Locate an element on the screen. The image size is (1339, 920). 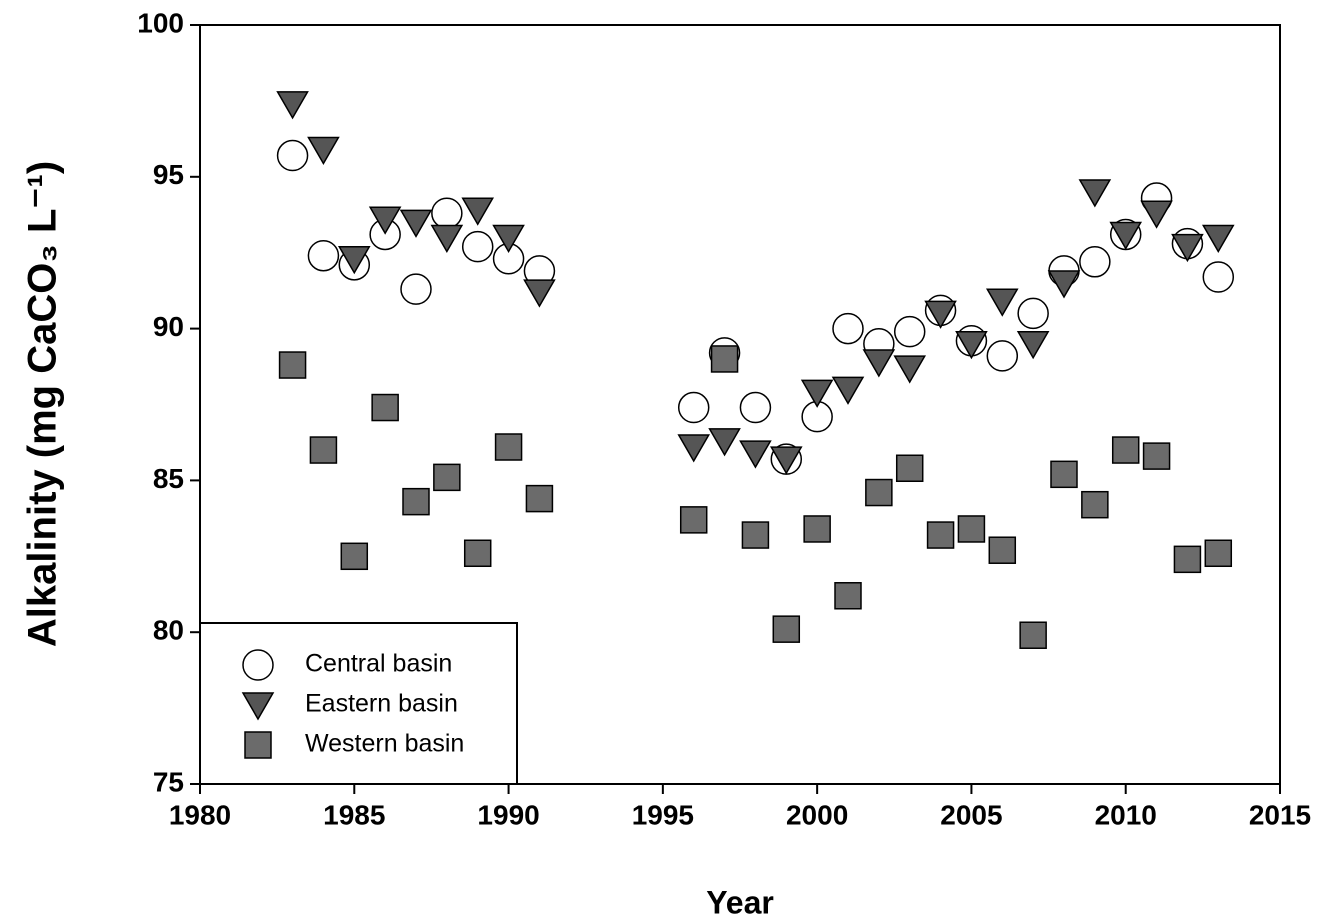
y-tick-label: 90 is located at coordinates (168, 326).